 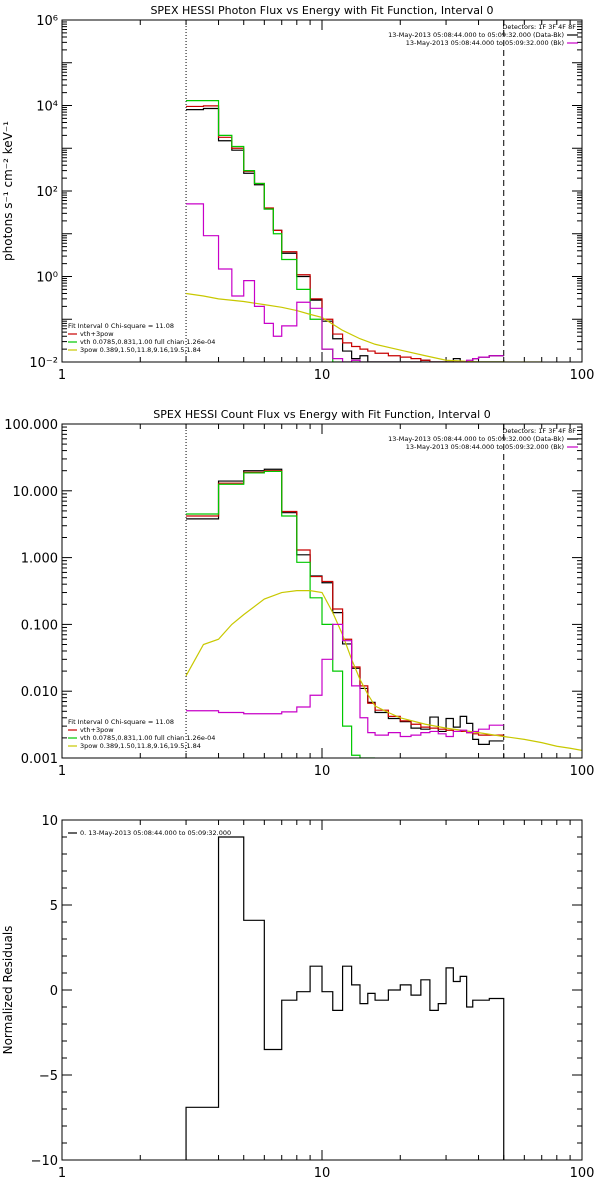 I want to click on y-tick-label: 0.100, so click(x=39, y=625).